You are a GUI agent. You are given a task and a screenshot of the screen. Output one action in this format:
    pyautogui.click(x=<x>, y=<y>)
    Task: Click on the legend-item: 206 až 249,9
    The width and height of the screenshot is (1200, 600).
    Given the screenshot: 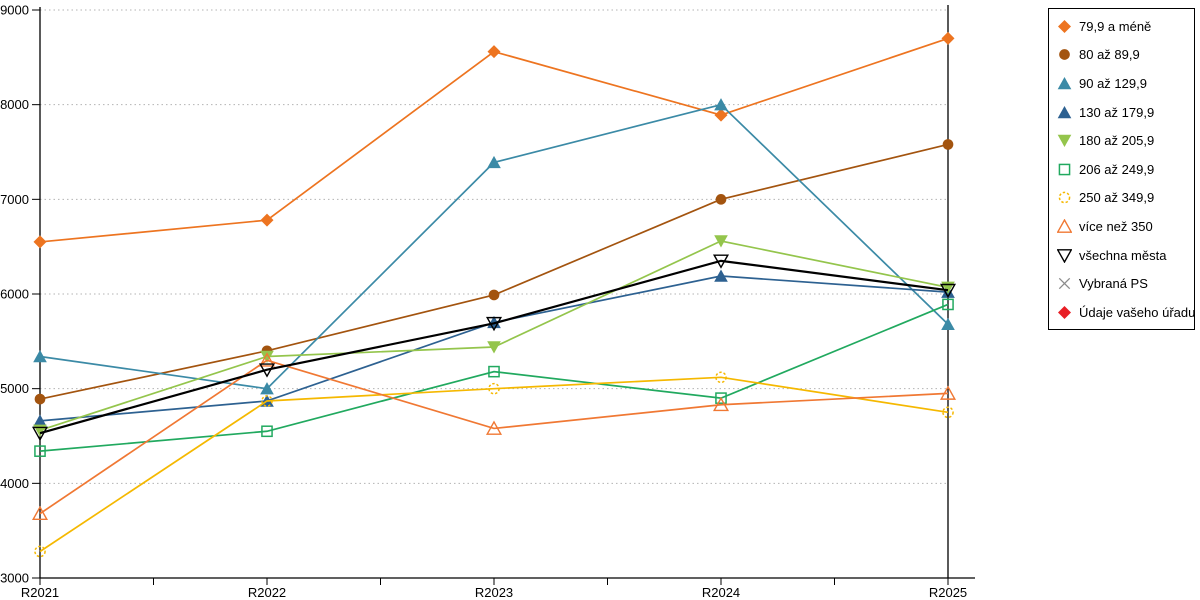 What is the action you would take?
    pyautogui.click(x=1121, y=169)
    